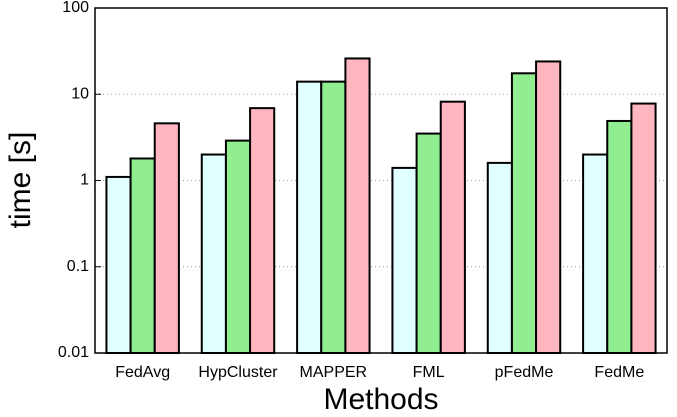 This screenshot has width=677, height=417. I want to click on y-tick-label: 1, so click(84, 180).